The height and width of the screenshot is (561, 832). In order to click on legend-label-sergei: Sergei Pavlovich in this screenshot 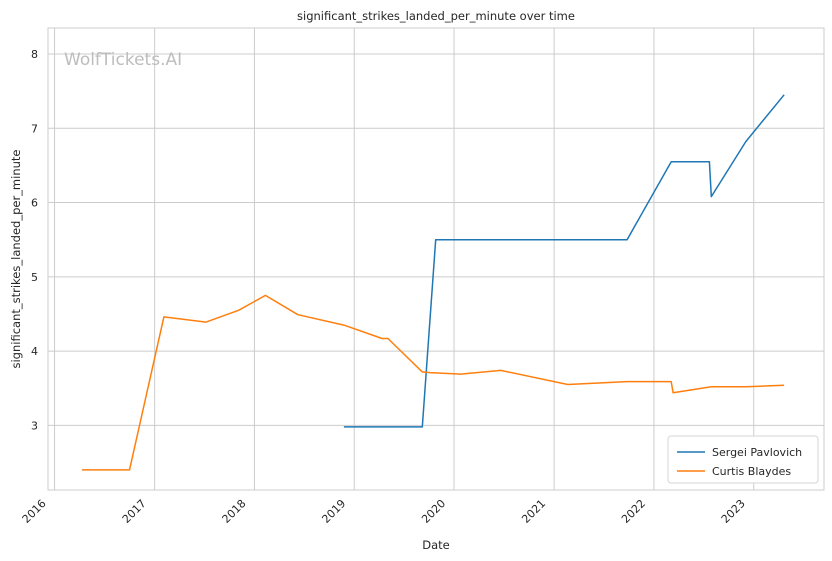, I will do `click(757, 452)`.